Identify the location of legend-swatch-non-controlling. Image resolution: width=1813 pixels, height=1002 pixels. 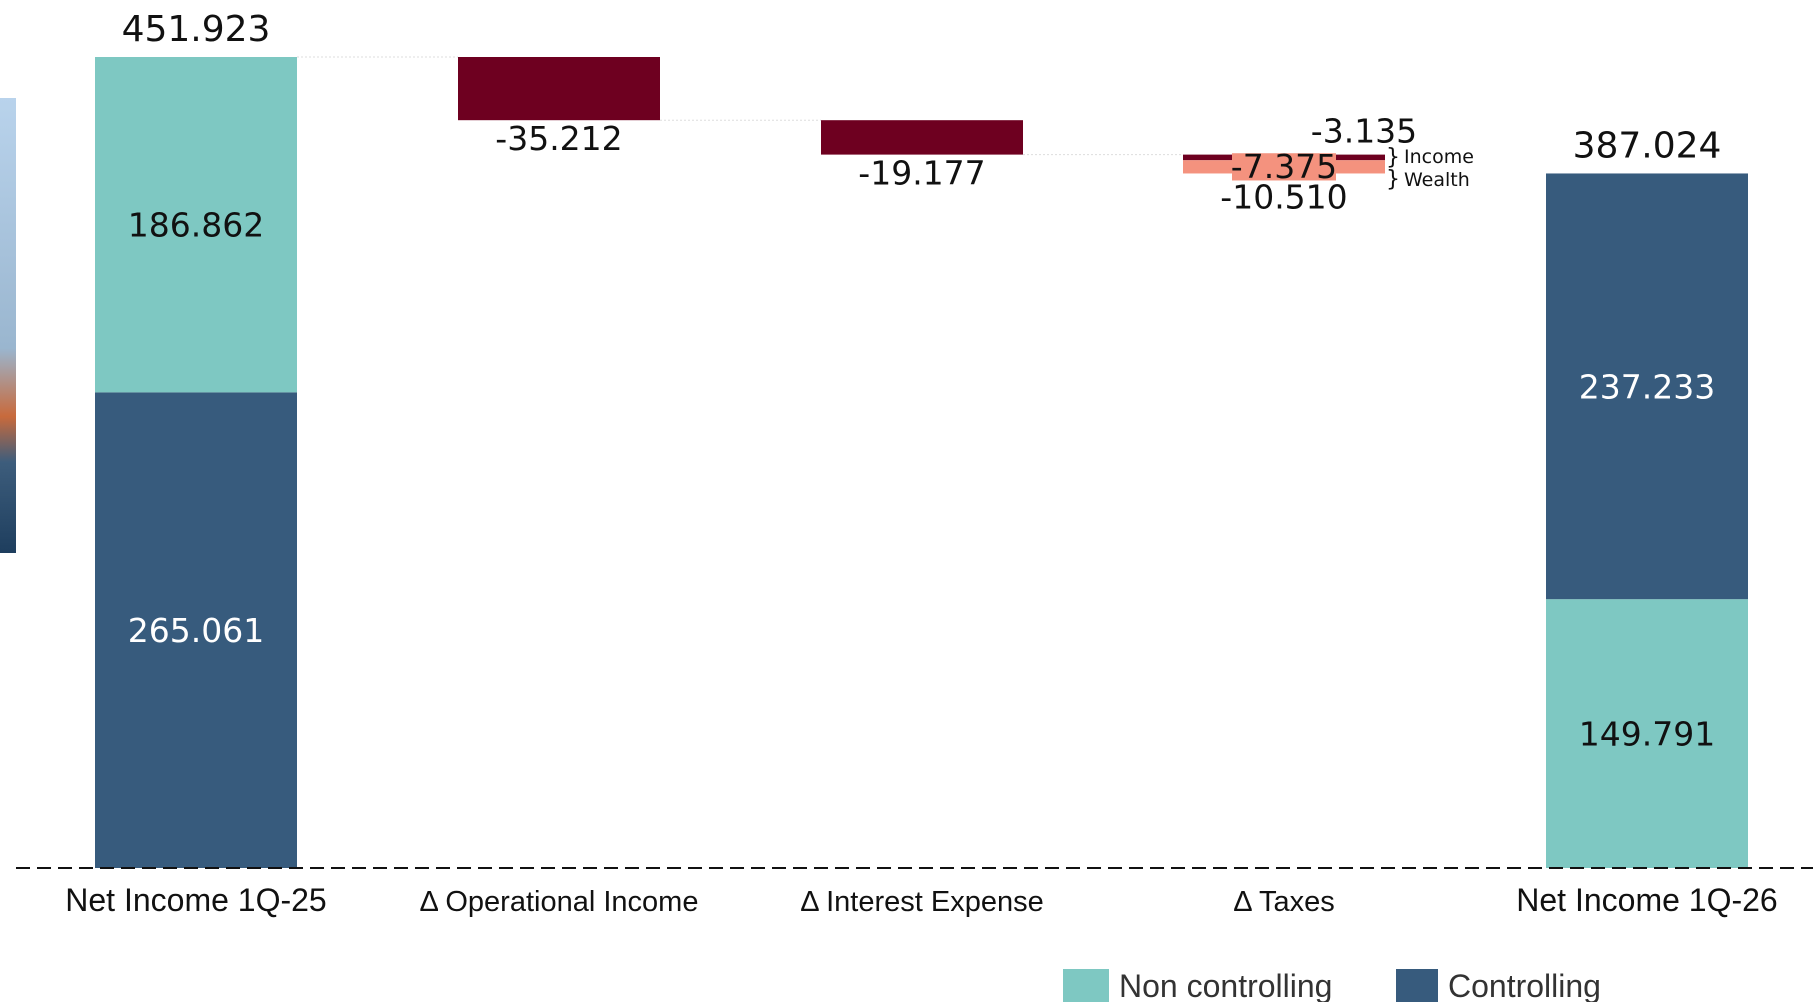
(1086, 985).